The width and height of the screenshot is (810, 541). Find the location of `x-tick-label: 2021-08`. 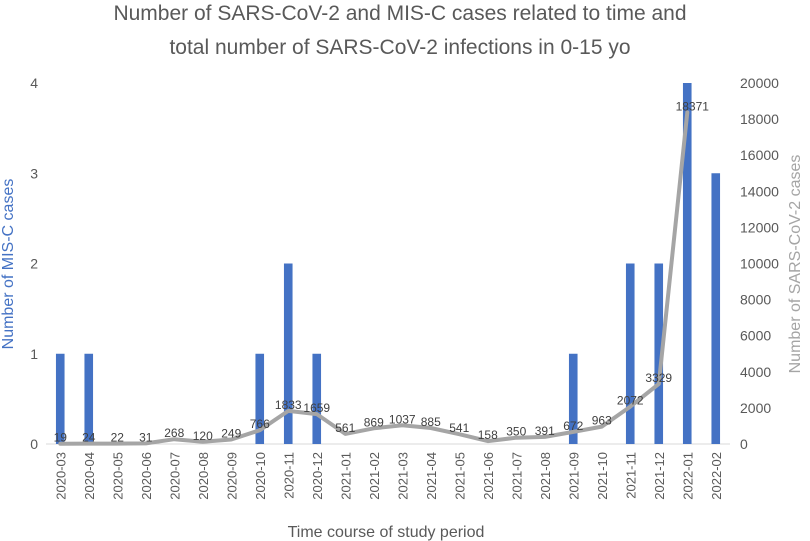

x-tick-label: 2021-08 is located at coordinates (545, 476).